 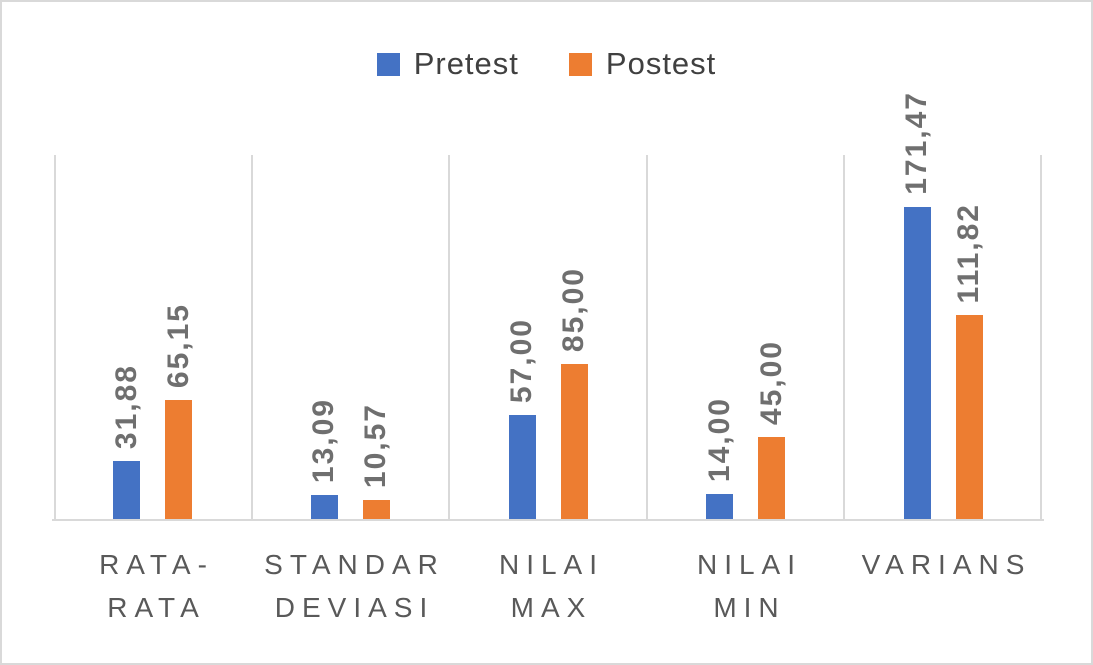 I want to click on category-label-line: VARIANS, so click(x=946, y=564).